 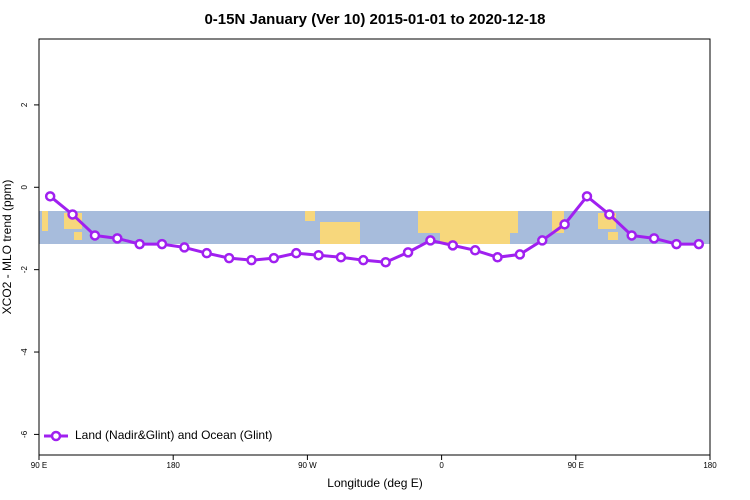 I want to click on x-tick-label: 90 W, so click(x=307, y=465).